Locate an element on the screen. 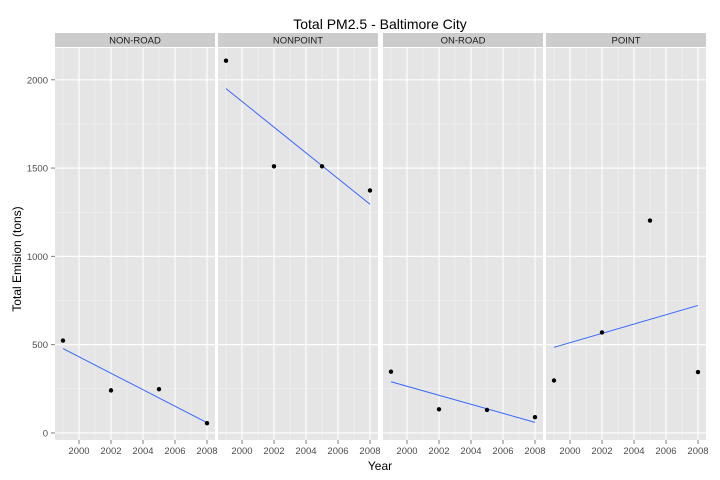  y-axis-label: Total Emision (tons) is located at coordinates (17, 258).